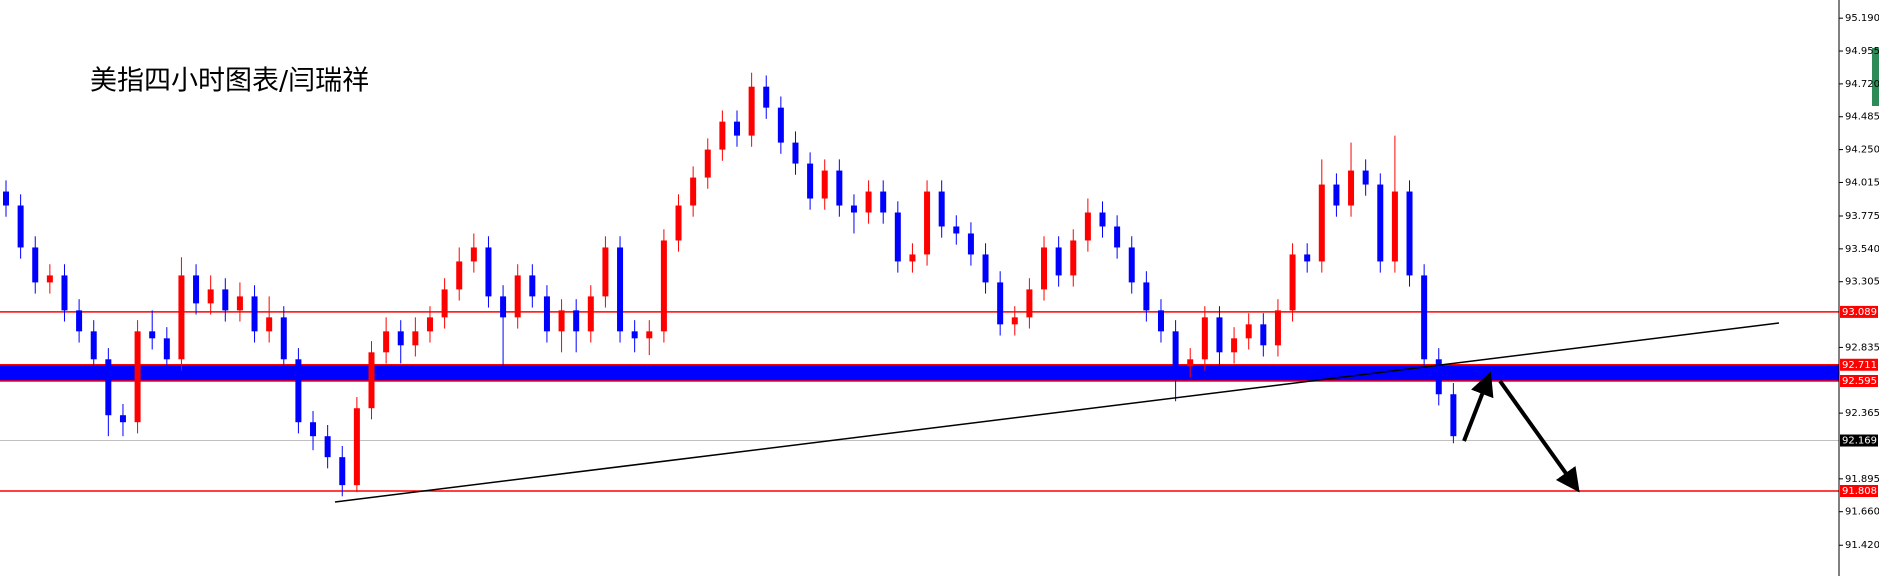 The width and height of the screenshot is (1879, 580). I want to click on y-tick-label: 93.305, so click(1862, 282).